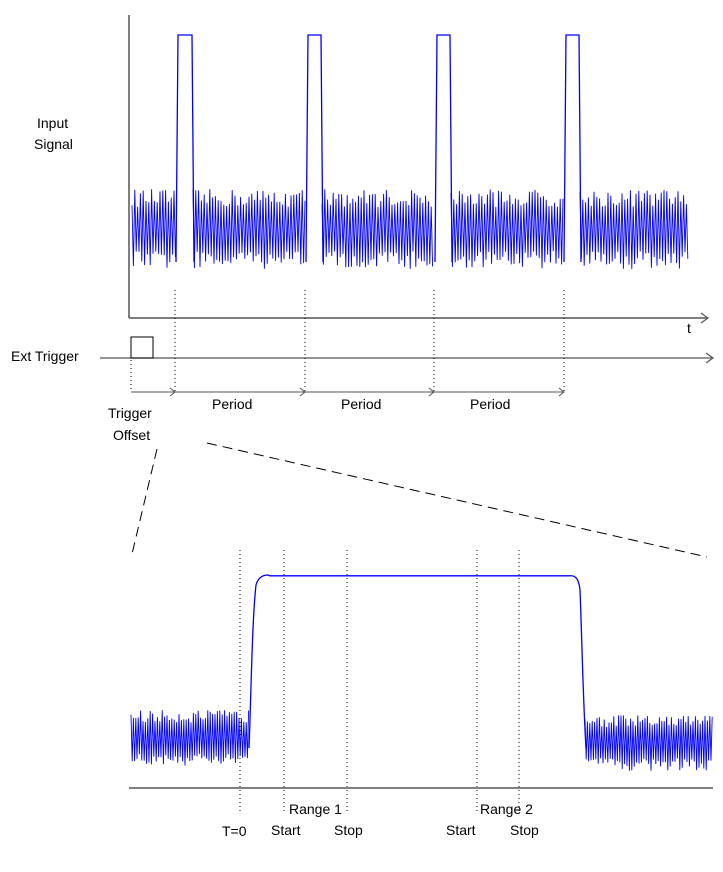 The image size is (723, 872). What do you see at coordinates (689, 328) in the screenshot?
I see `t-axis-label: t` at bounding box center [689, 328].